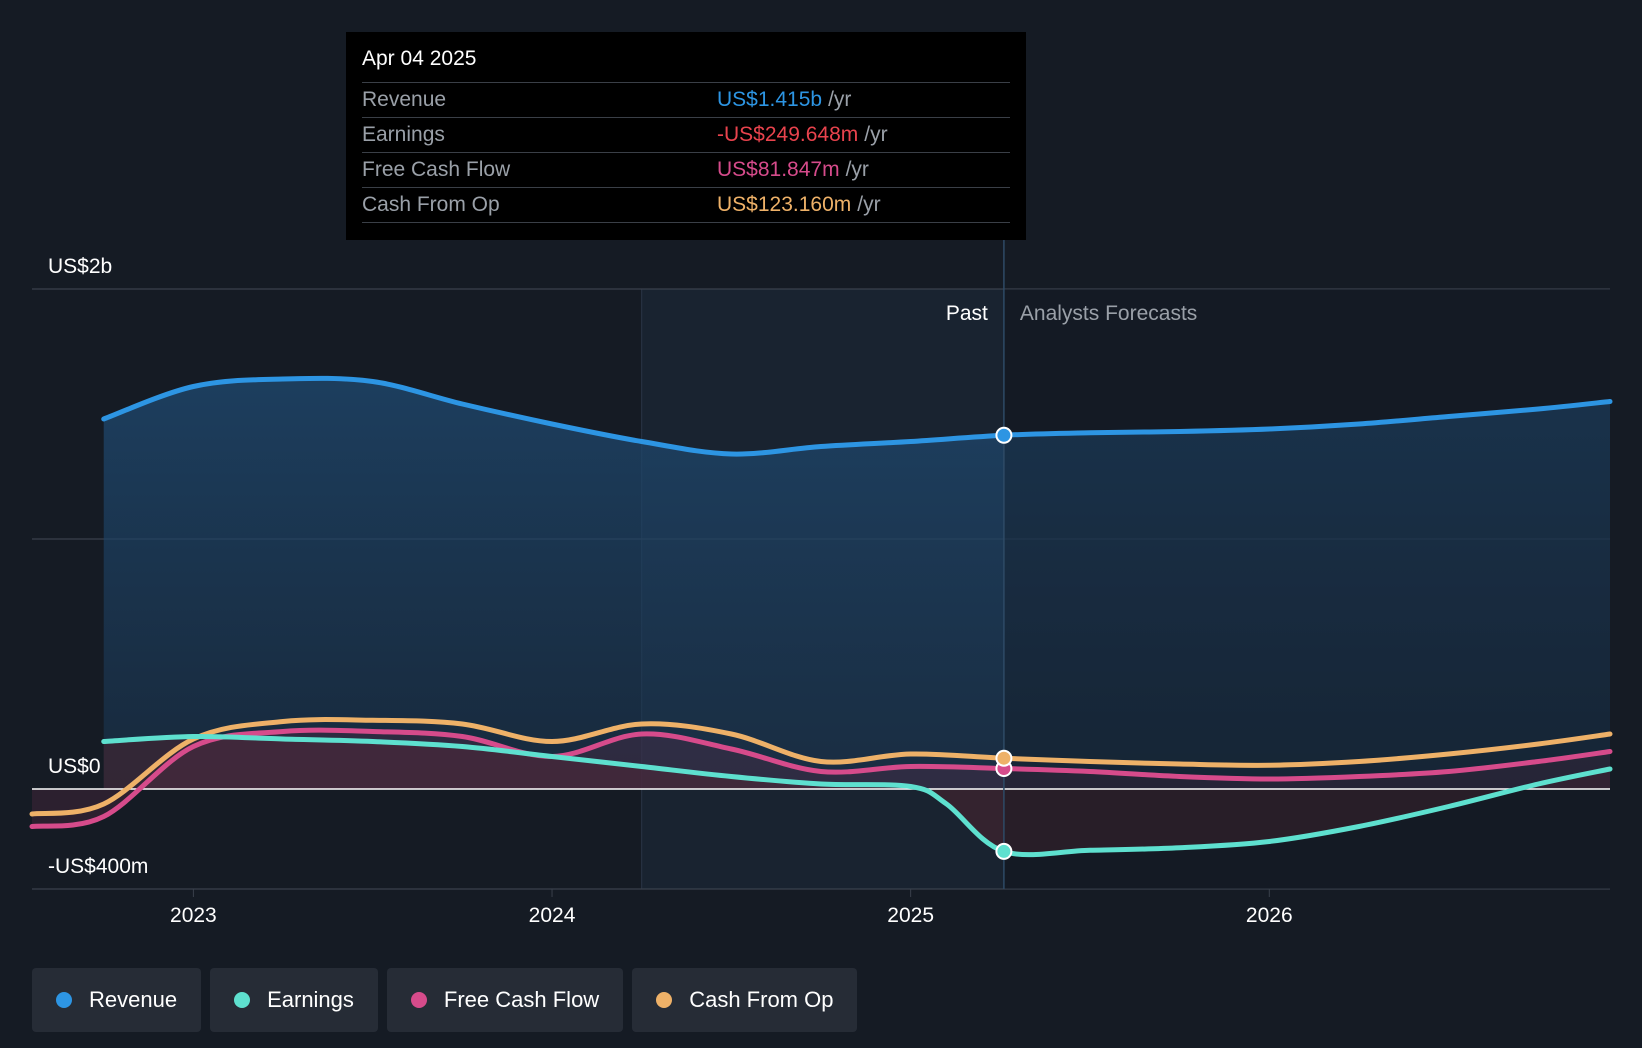 Image resolution: width=1642 pixels, height=1048 pixels. Describe the element at coordinates (788, 134) in the screenshot. I see `tooltip-value: -US$249.648m` at that location.